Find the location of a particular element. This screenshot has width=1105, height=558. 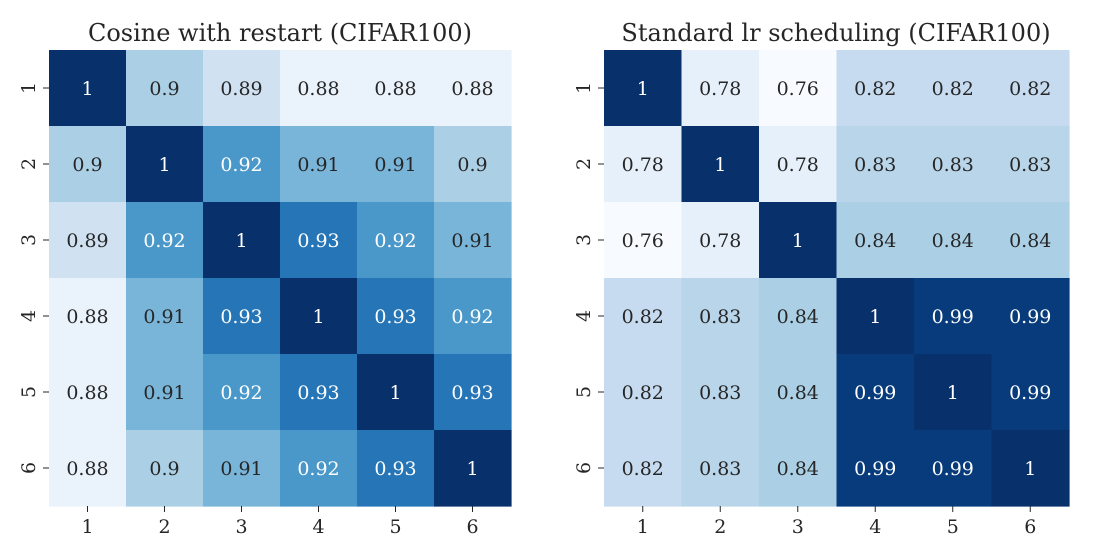

heatmap-cell-r5-c6 is located at coordinates (1030, 392).